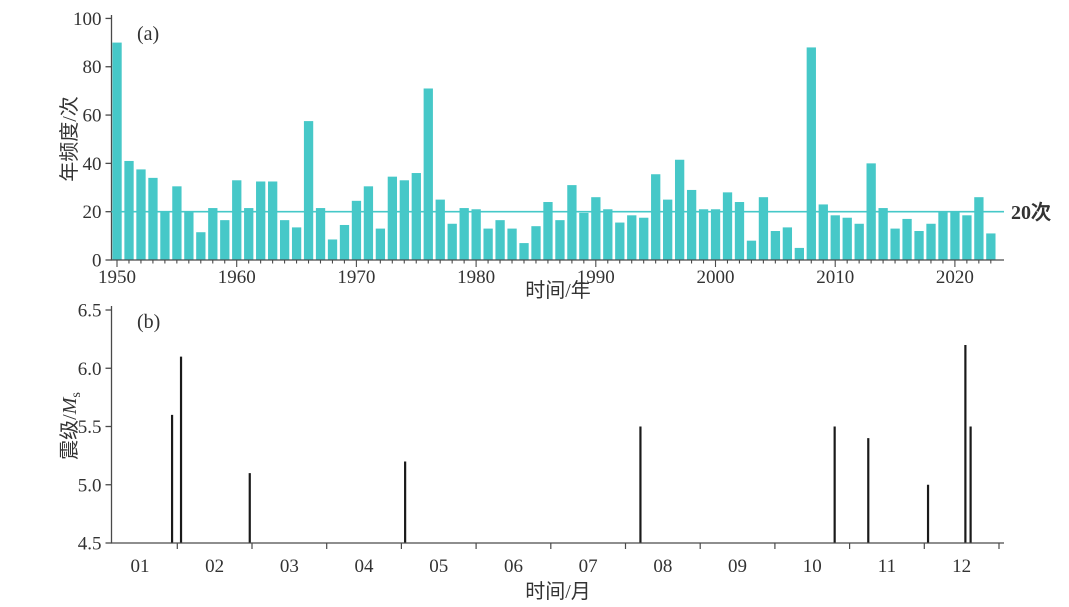 The height and width of the screenshot is (607, 1069). I want to click on panel-b-y-axis-title: 震级/Ms, so click(71, 426).